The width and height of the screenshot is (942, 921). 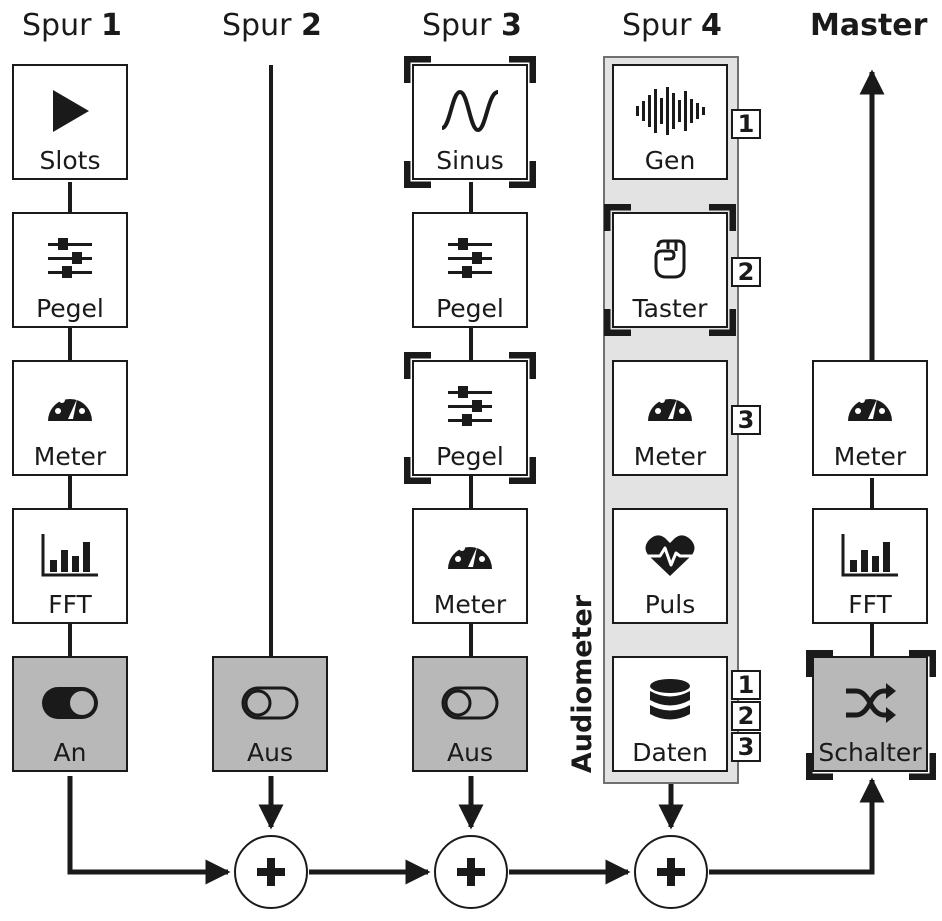 I want to click on track-header-3-prefix: Spur, so click(x=461, y=25).